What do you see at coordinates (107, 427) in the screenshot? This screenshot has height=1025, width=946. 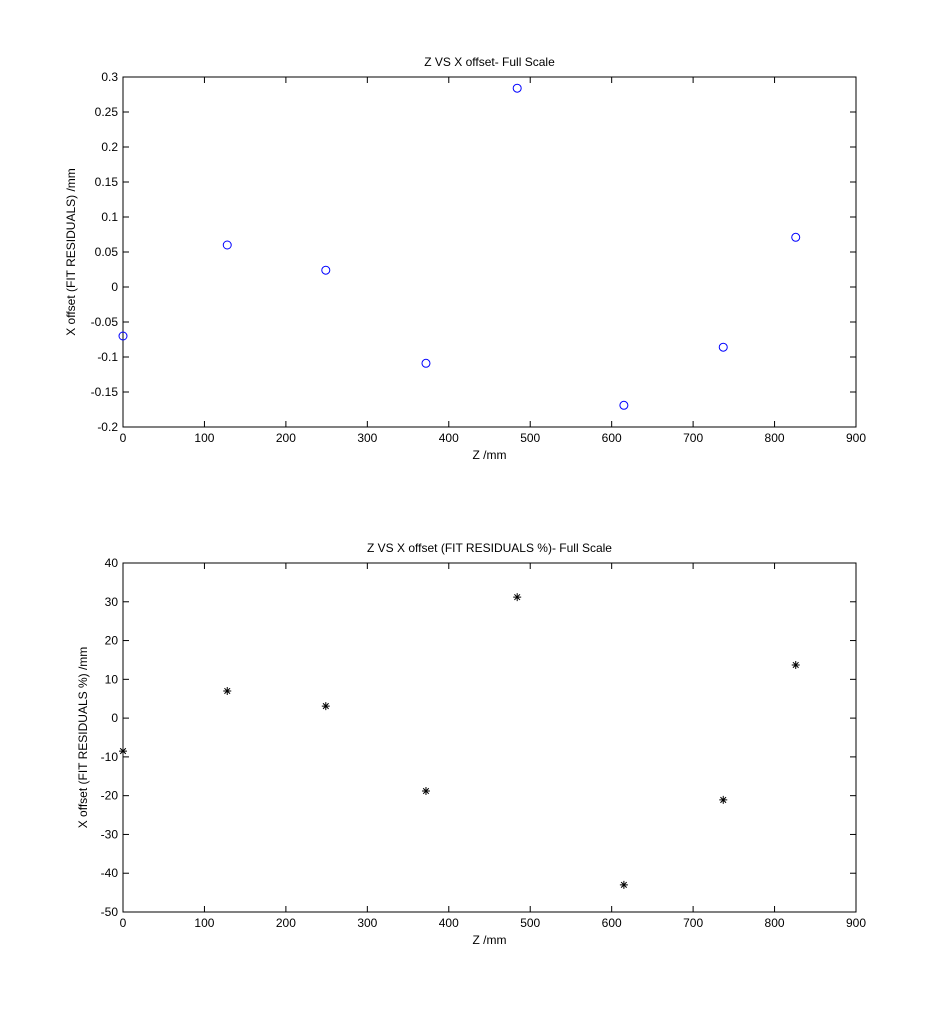 I see `y-tick-label: -0.2` at bounding box center [107, 427].